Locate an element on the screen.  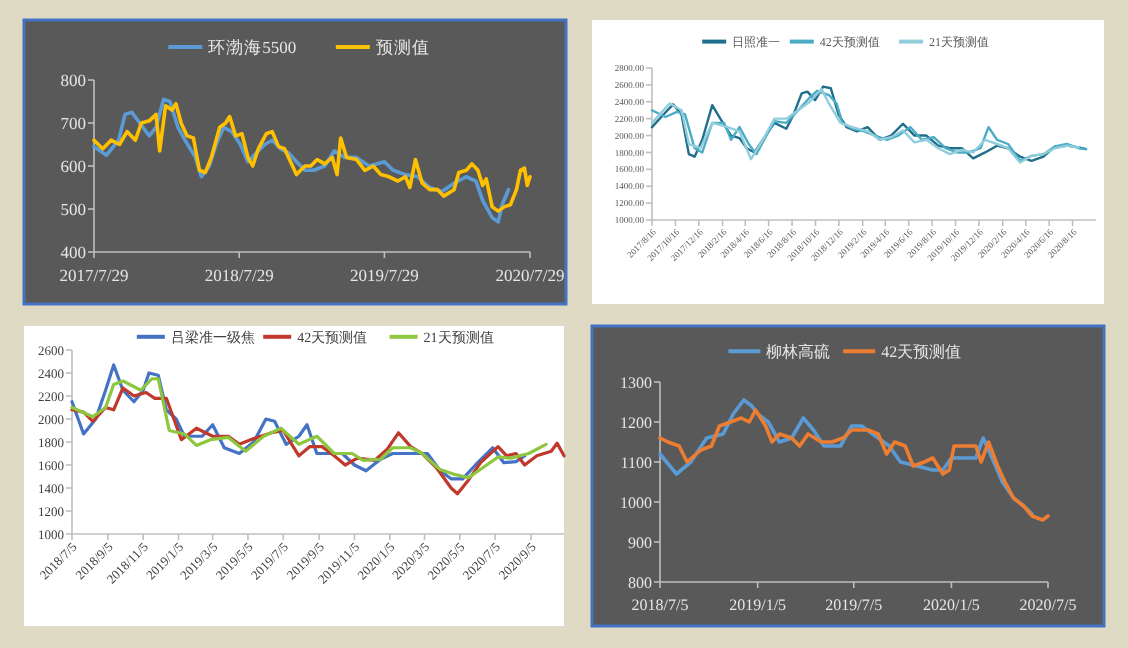
y-tick-label: 900 is located at coordinates (640, 542).